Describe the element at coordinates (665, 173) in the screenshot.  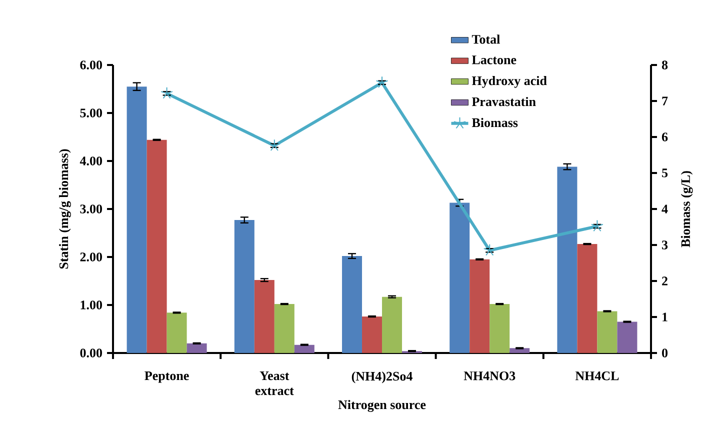
I see `y2-tick-label: 5` at that location.